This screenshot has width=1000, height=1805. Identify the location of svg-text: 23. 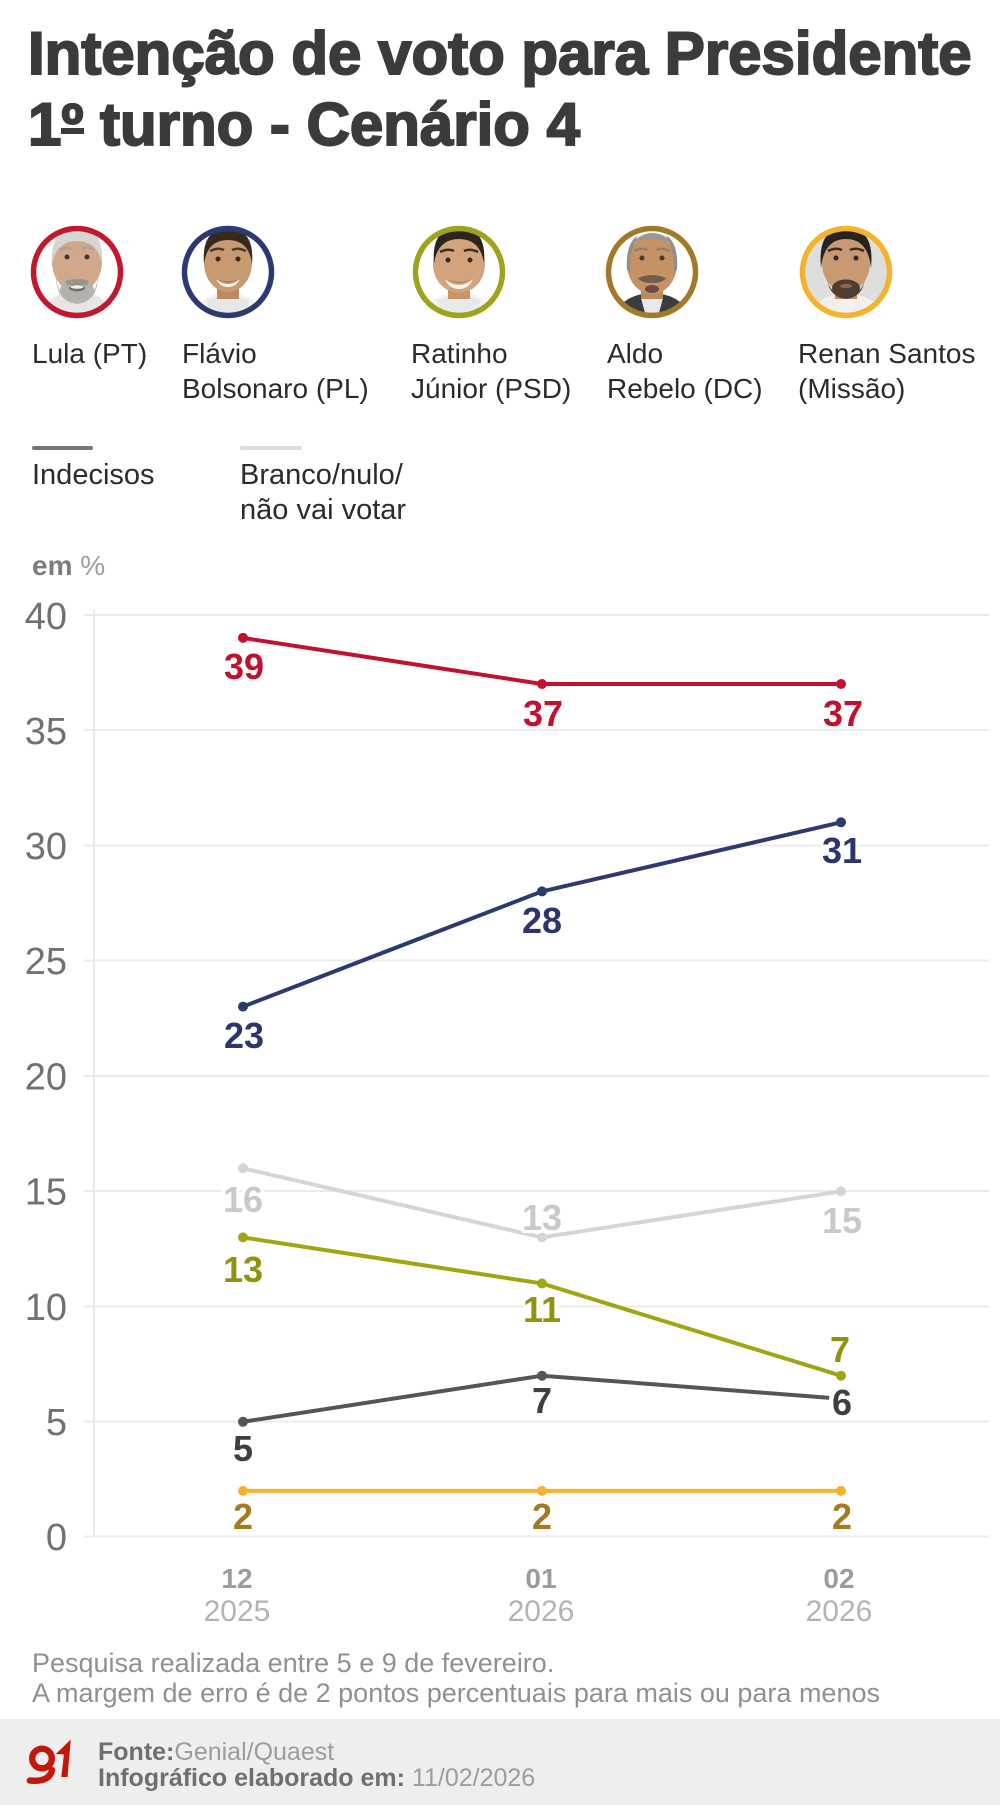
(244, 1035).